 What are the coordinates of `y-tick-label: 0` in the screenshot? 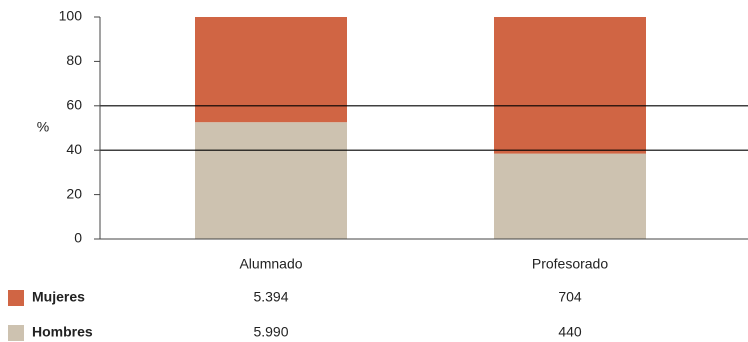 It's located at (78, 238).